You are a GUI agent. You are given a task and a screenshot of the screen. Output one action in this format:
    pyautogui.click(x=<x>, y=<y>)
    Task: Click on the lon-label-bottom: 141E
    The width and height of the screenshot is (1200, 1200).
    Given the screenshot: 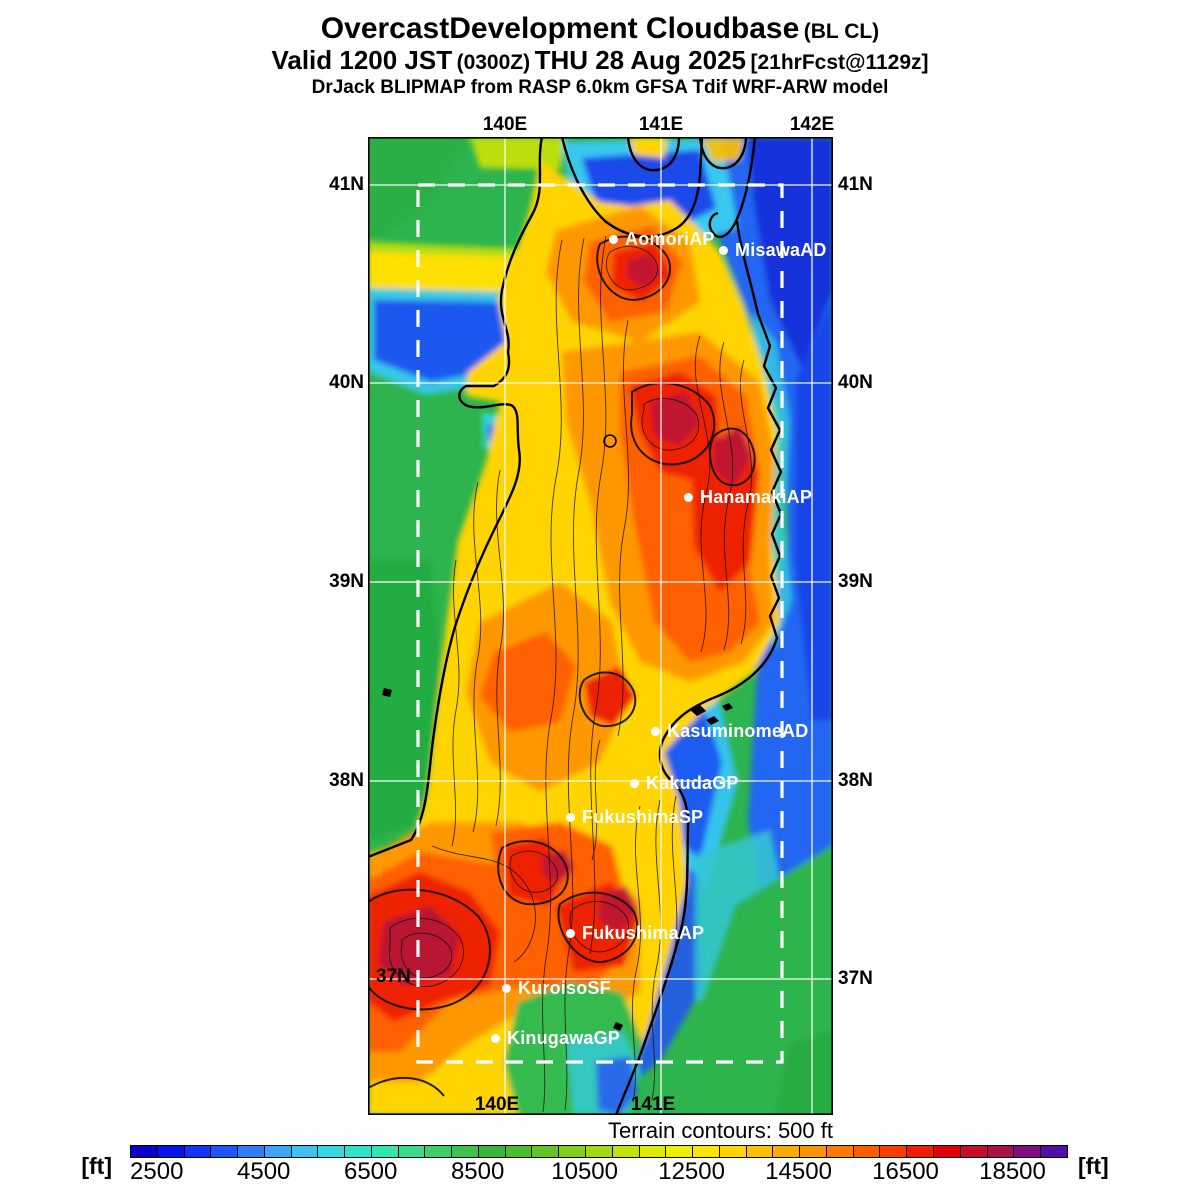 What is the action you would take?
    pyautogui.click(x=653, y=1104)
    